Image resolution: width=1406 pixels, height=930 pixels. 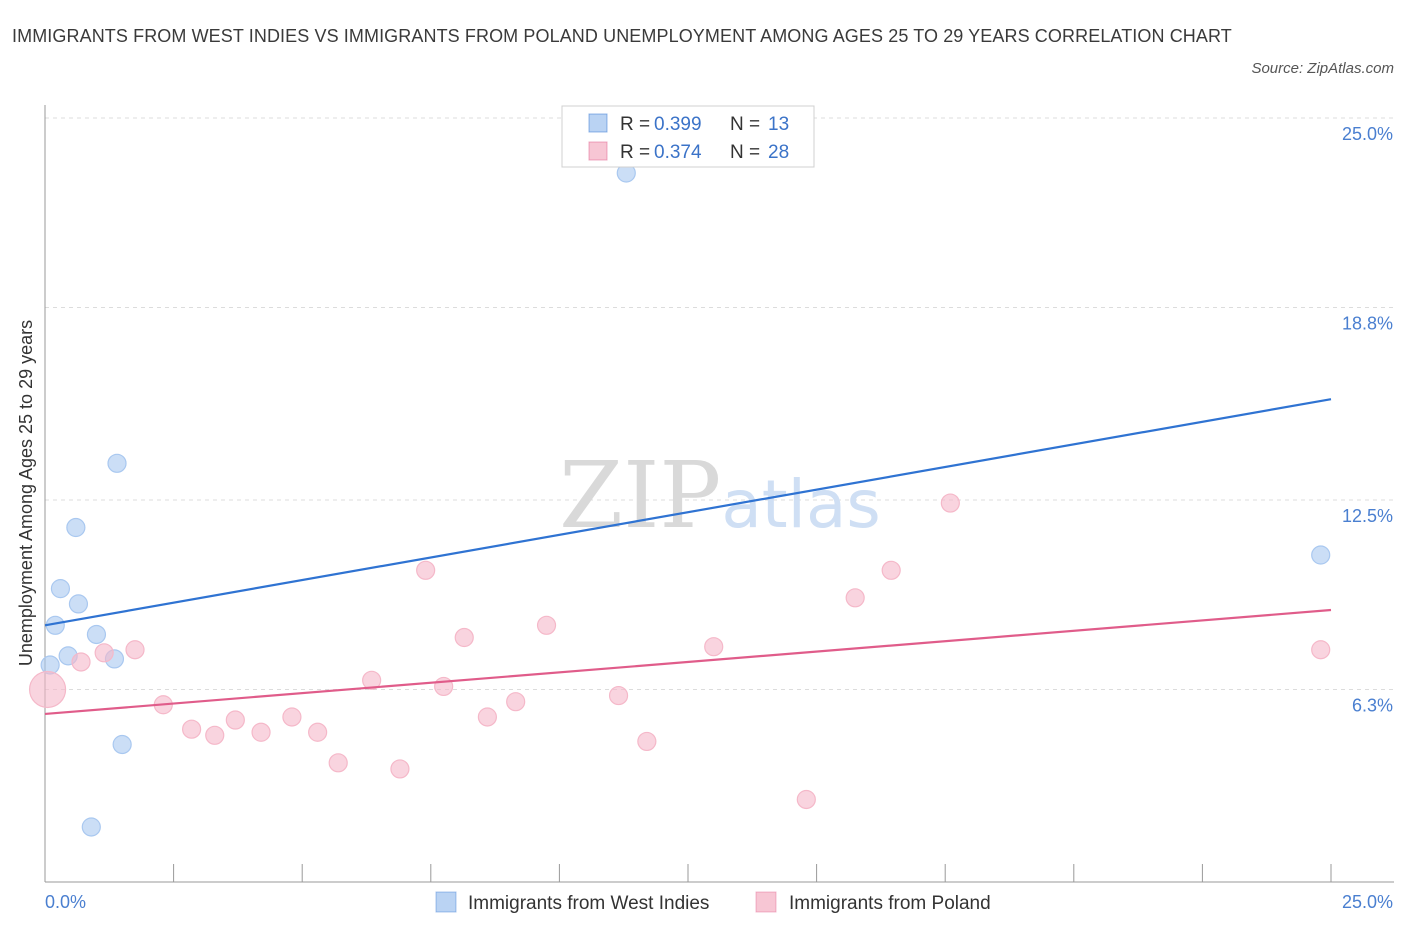 What do you see at coordinates (1367, 516) in the screenshot?
I see `y-tick-label: 12.5%` at bounding box center [1367, 516].